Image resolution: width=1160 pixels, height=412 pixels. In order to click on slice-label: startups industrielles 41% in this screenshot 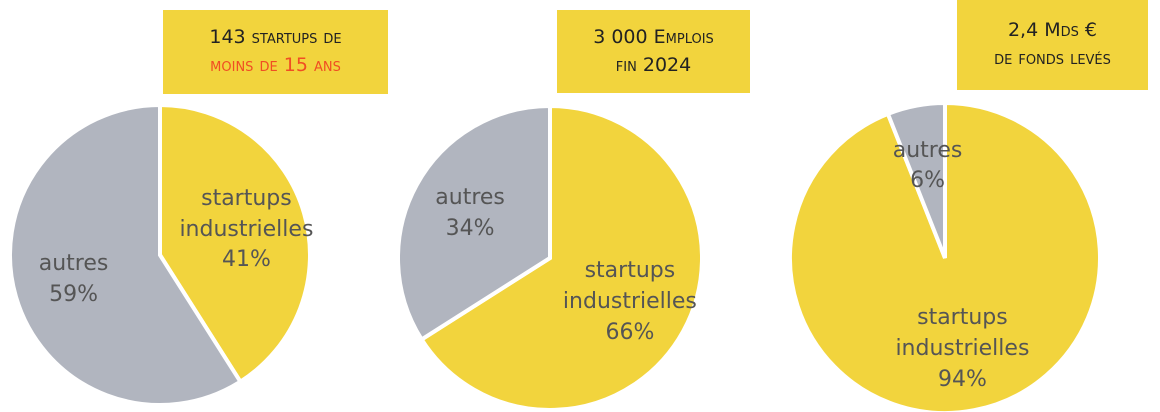, I will do `click(246, 230)`.